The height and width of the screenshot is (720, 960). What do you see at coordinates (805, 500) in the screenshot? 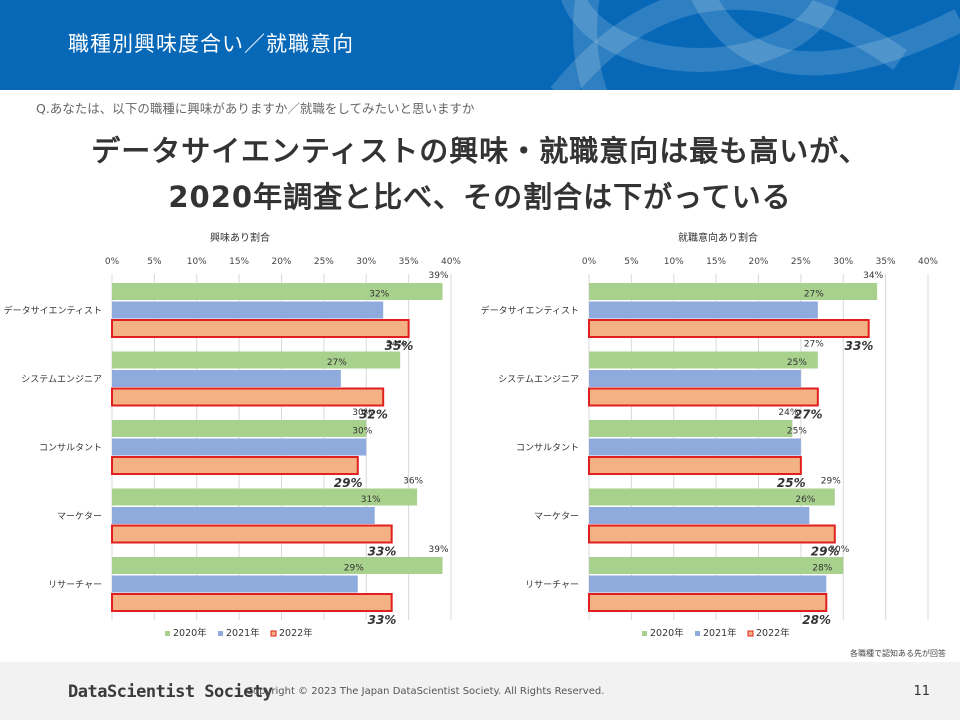
I see `data-label: 26%` at bounding box center [805, 500].